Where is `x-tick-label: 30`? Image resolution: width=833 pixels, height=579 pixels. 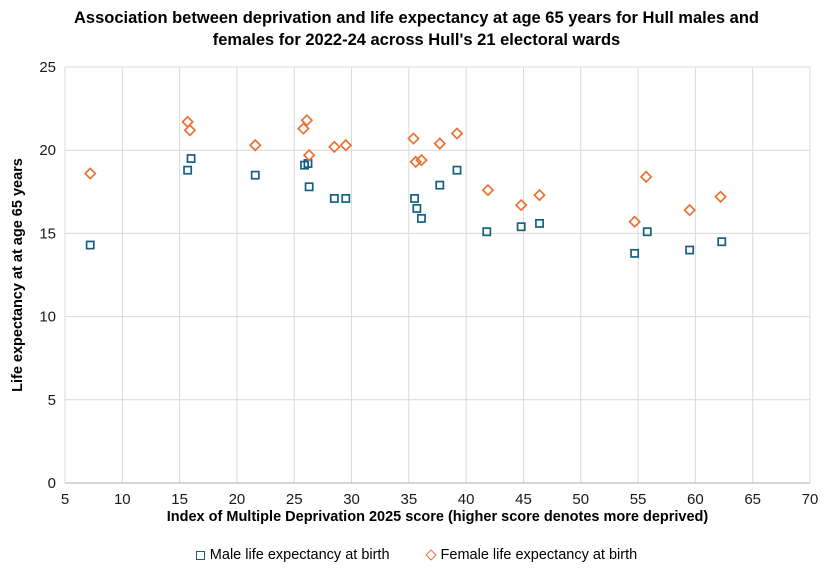 x-tick-label: 30 is located at coordinates (351, 499).